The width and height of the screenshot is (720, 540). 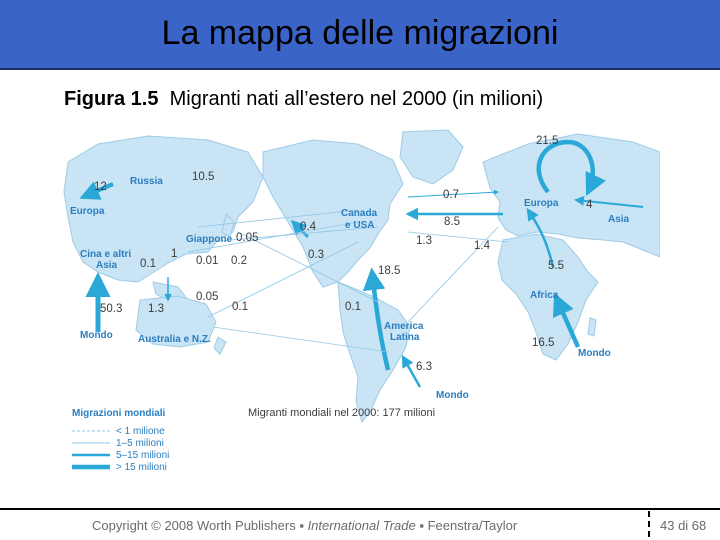 I want to click on flow-value: 0.7, so click(x=451, y=195).